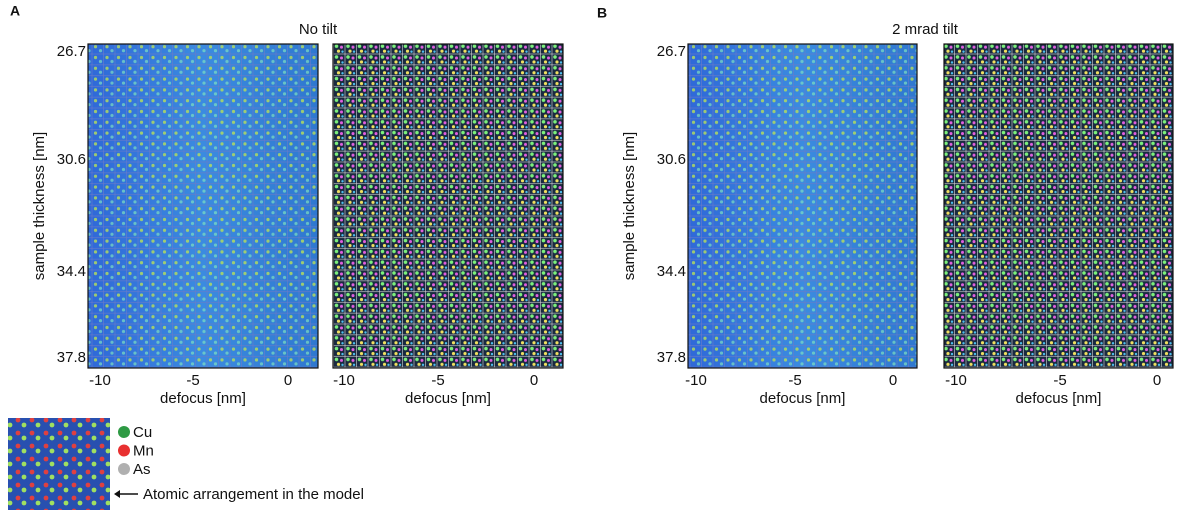  Describe the element at coordinates (117, 494) in the screenshot. I see `arrow-head` at that location.